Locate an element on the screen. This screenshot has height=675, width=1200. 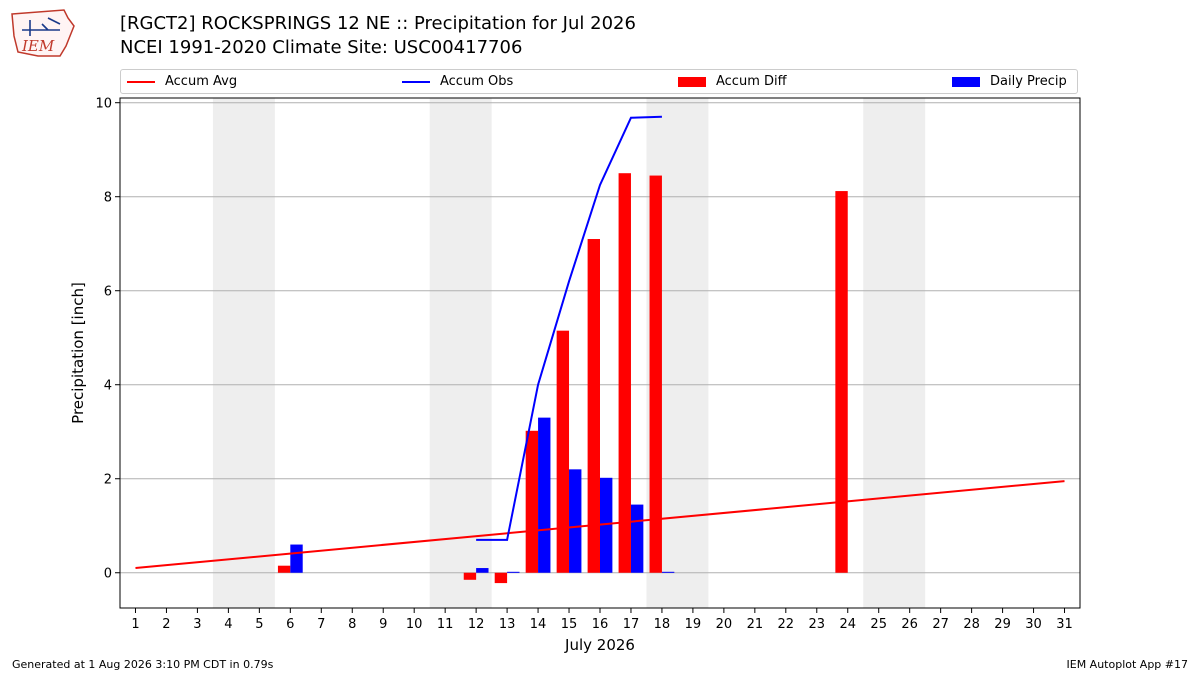
x-tick-label-12: 12 is located at coordinates (476, 624).